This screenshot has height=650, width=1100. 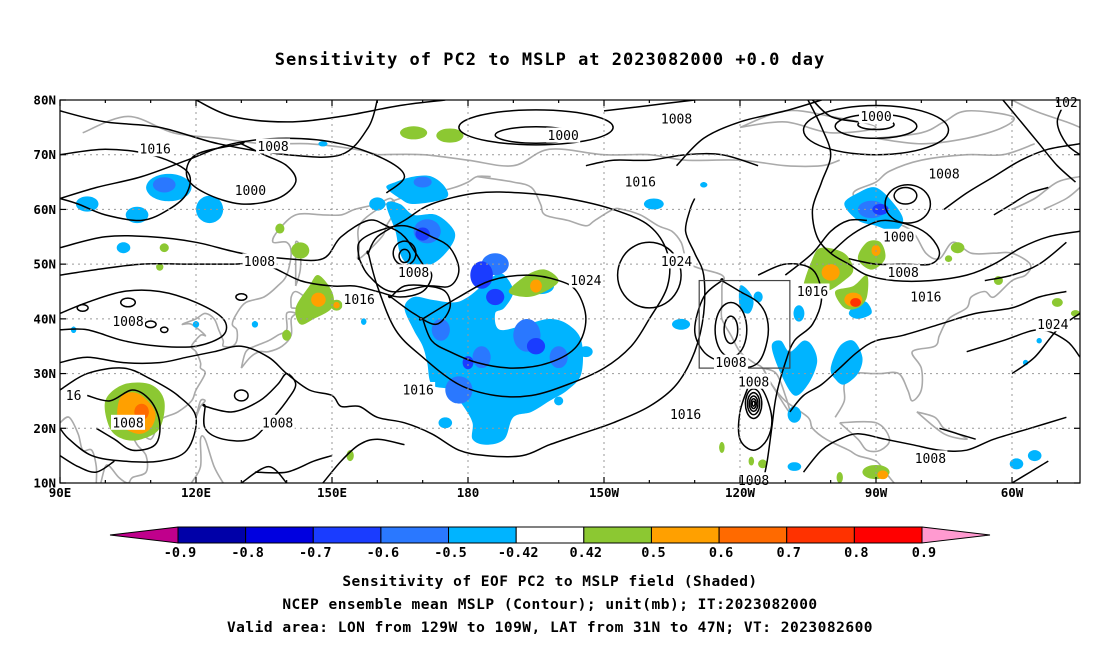 I want to click on colorbar-label: -0.5, so click(x=450, y=553).